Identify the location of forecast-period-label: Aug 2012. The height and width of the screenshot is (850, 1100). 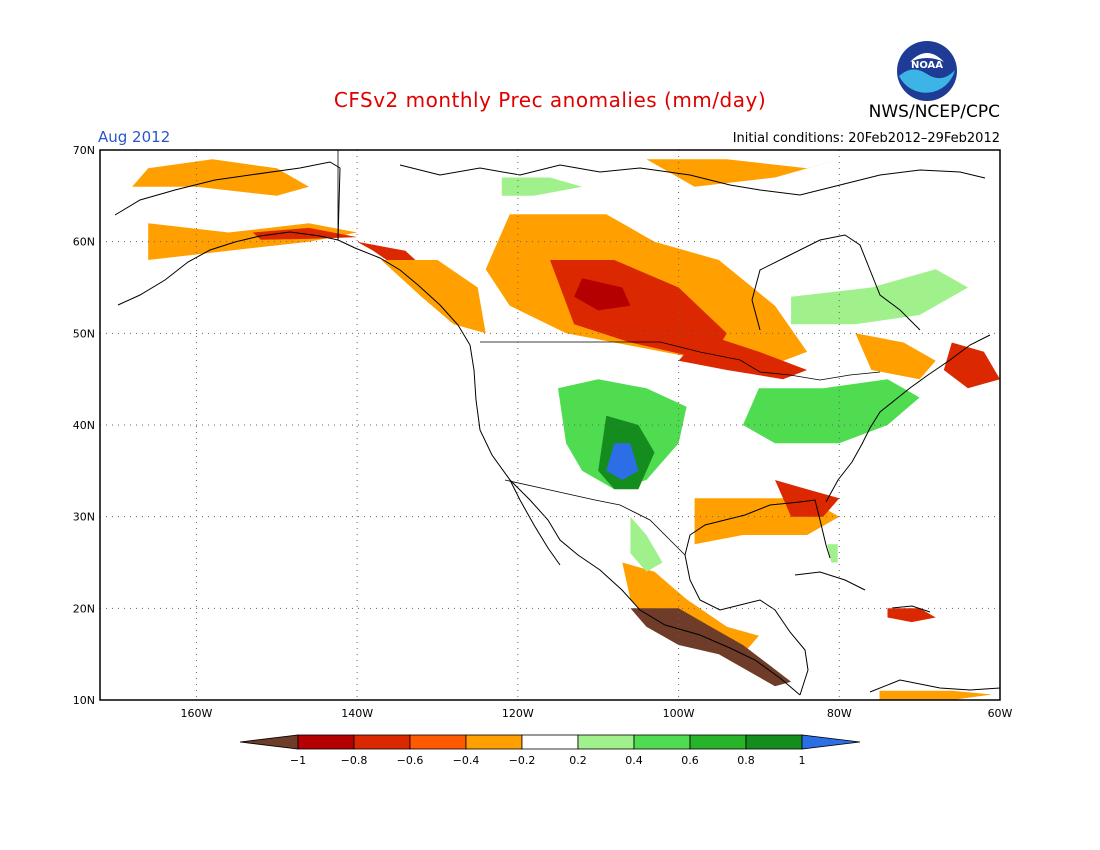
(134, 137).